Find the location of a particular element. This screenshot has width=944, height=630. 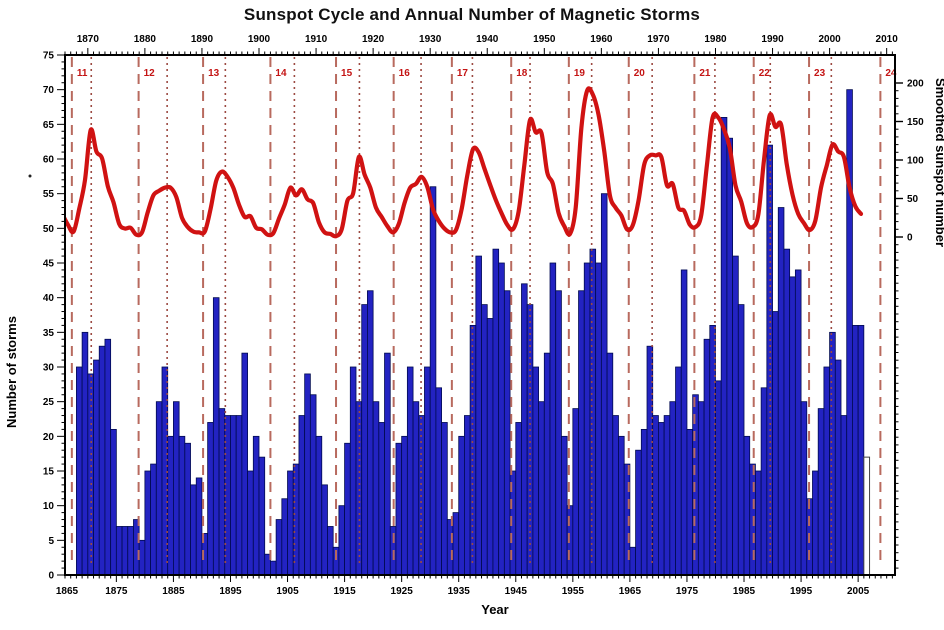

storm-bar-1914 is located at coordinates (341, 540).